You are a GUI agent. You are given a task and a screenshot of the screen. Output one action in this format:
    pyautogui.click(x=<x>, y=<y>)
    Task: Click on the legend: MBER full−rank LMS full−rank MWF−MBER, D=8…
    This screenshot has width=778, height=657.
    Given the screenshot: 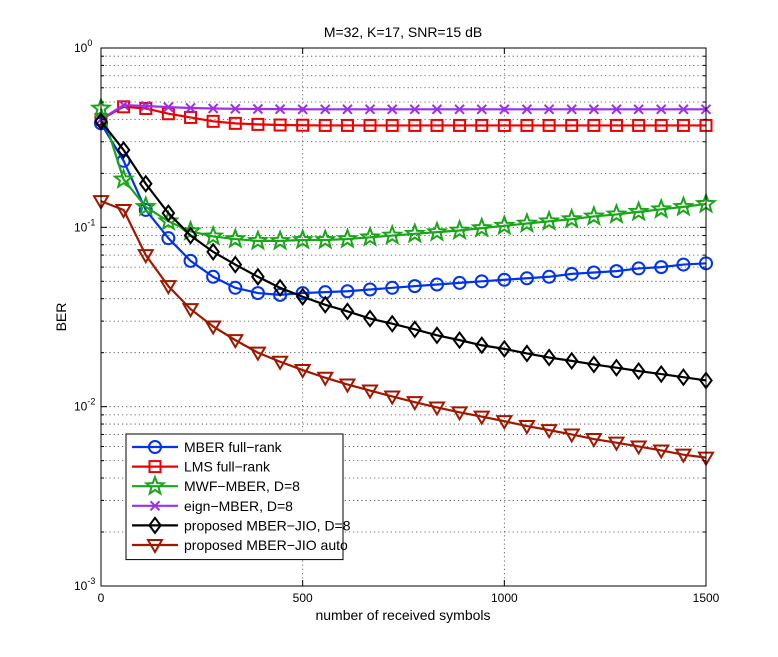 What is the action you would take?
    pyautogui.click(x=238, y=497)
    